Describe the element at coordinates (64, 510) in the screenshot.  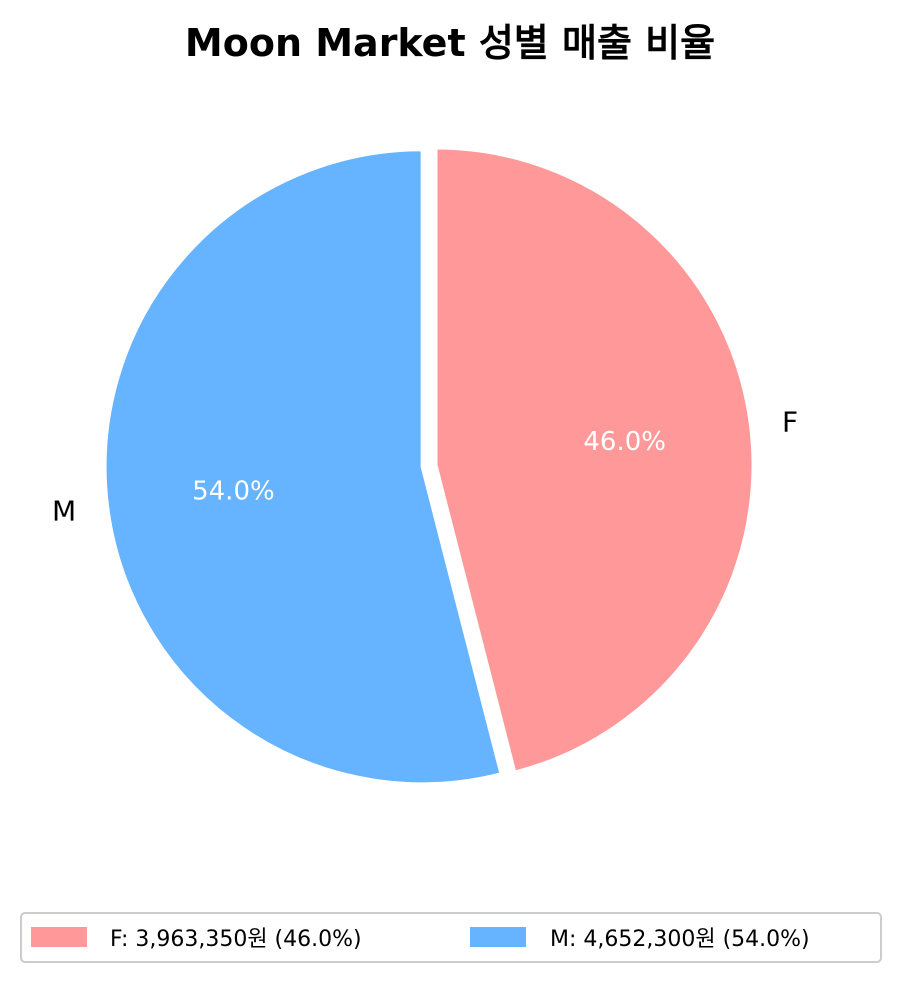
I see `category-label-m: M` at that location.